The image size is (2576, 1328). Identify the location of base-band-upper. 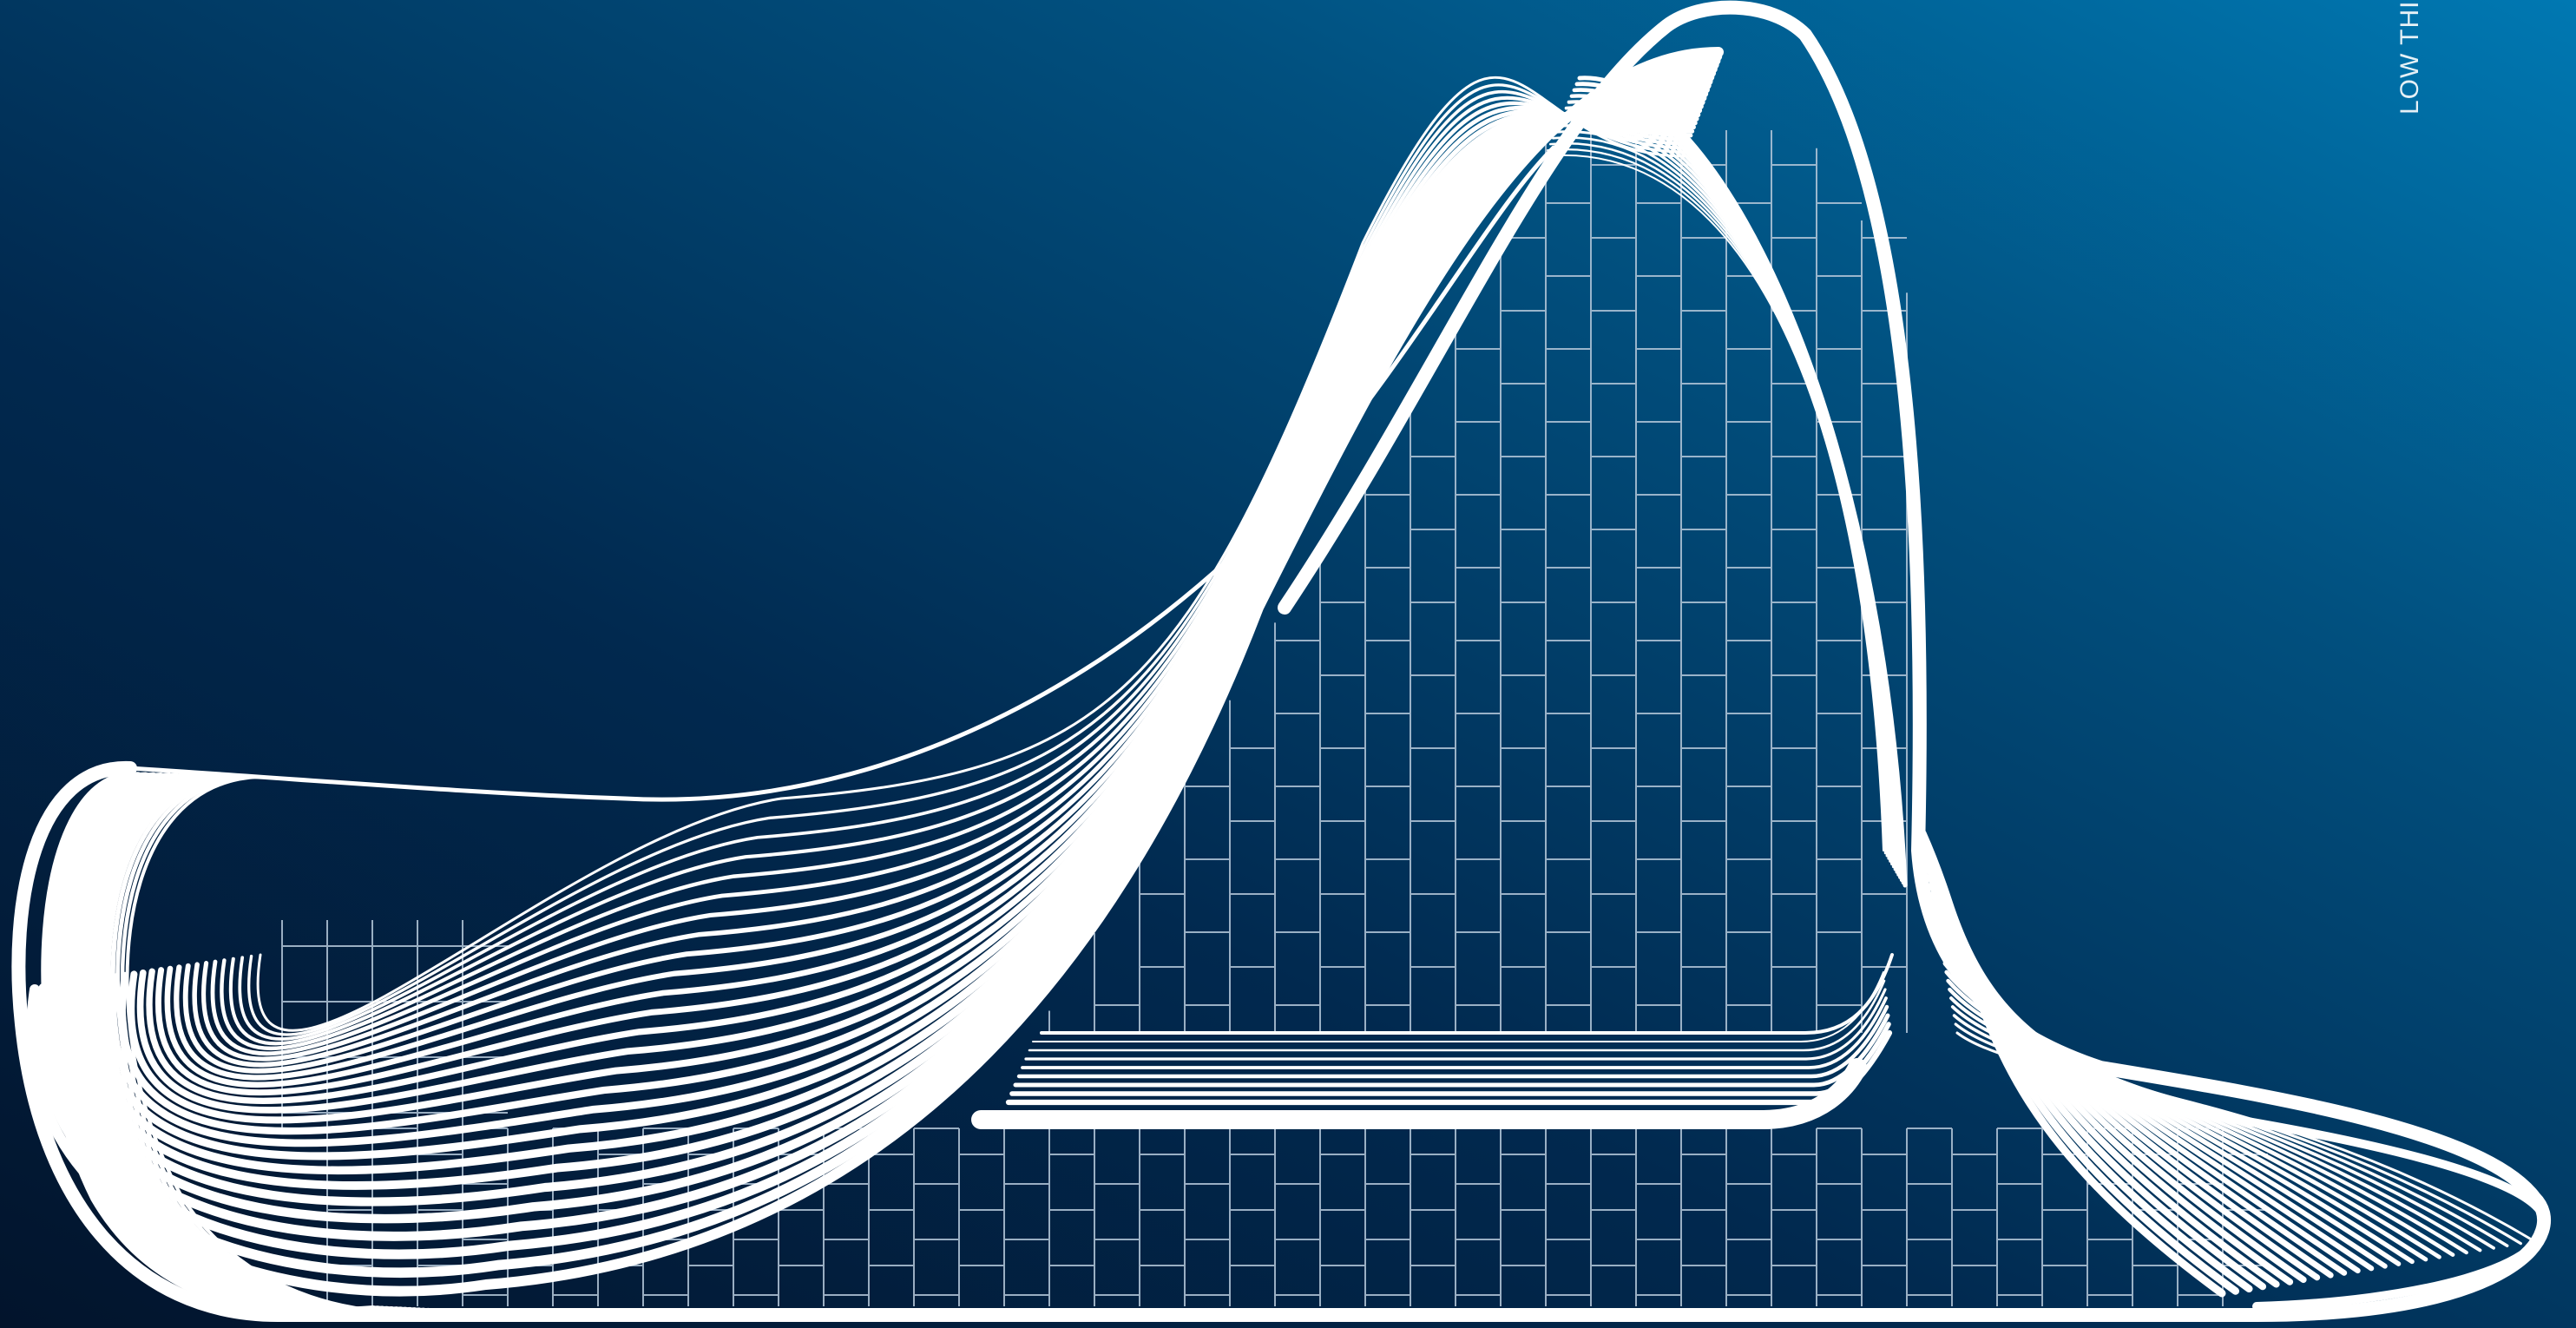
(1467, 994).